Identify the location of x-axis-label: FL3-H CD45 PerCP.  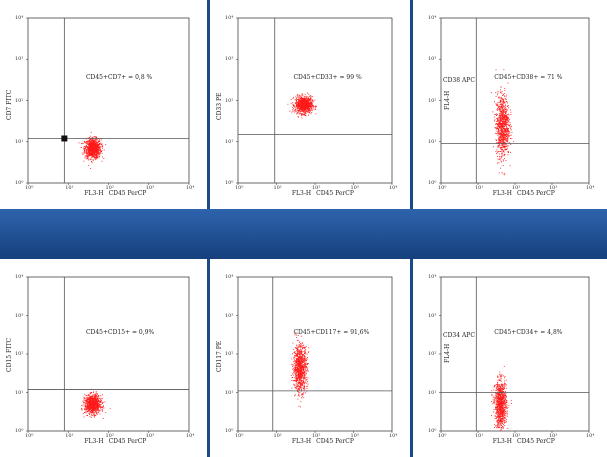
(323, 193).